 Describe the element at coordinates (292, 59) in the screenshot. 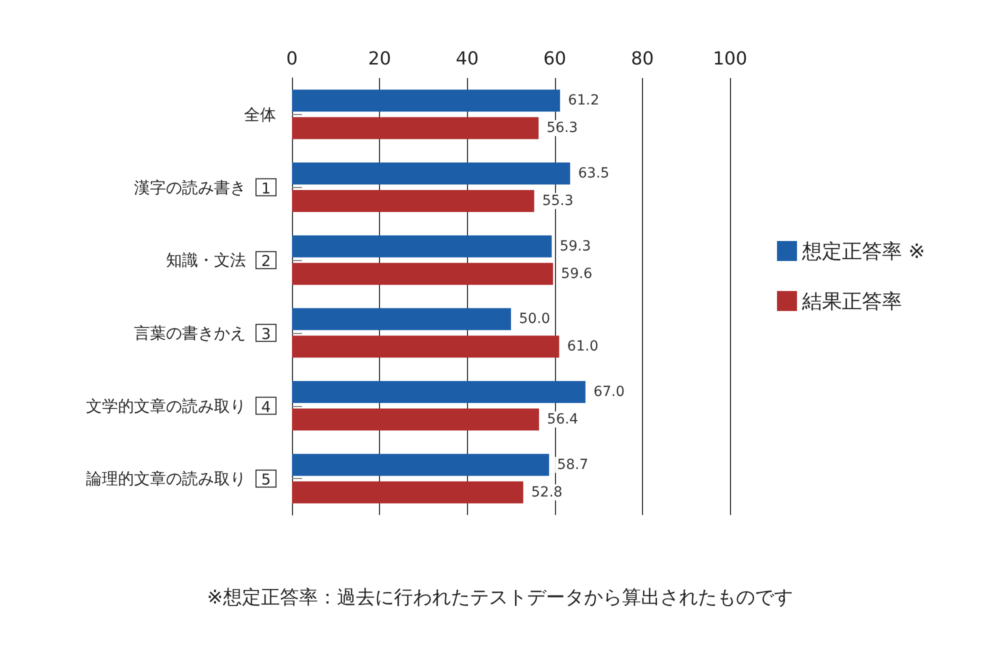

I see `x-tick-label: 0` at that location.